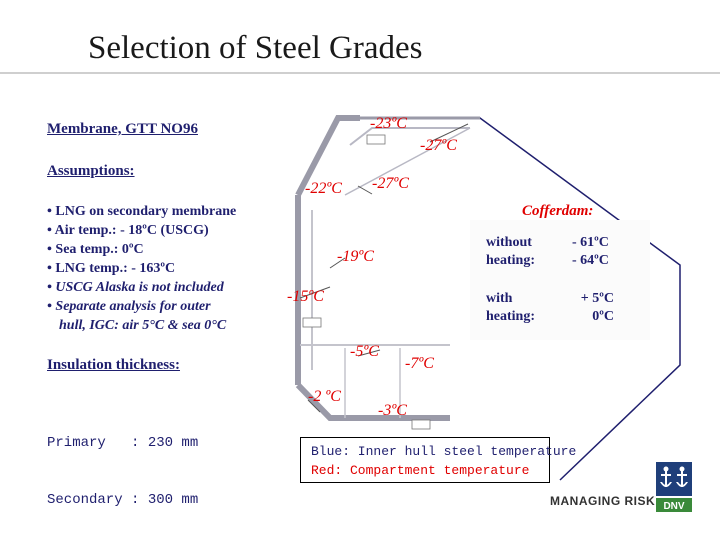 Image resolution: width=720 pixels, height=540 pixels. Describe the element at coordinates (113, 365) in the screenshot. I see `insulation-heading: Insulation thickness:` at that location.